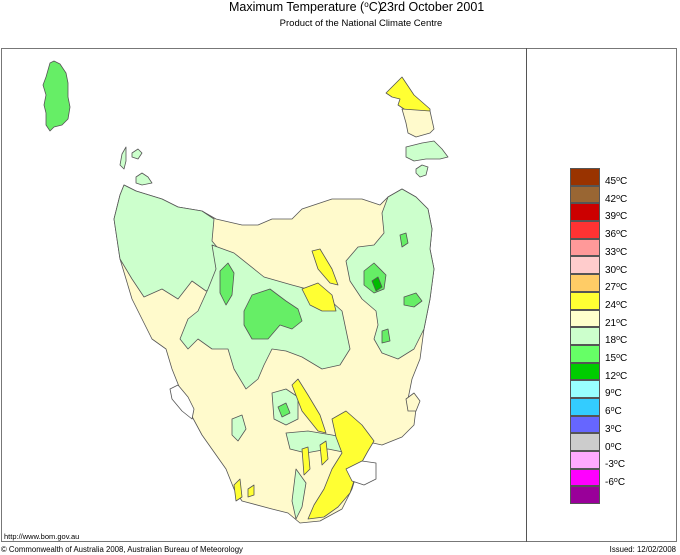 This screenshot has height=555, width=680. I want to click on legend-label: 30oC, so click(616, 270).